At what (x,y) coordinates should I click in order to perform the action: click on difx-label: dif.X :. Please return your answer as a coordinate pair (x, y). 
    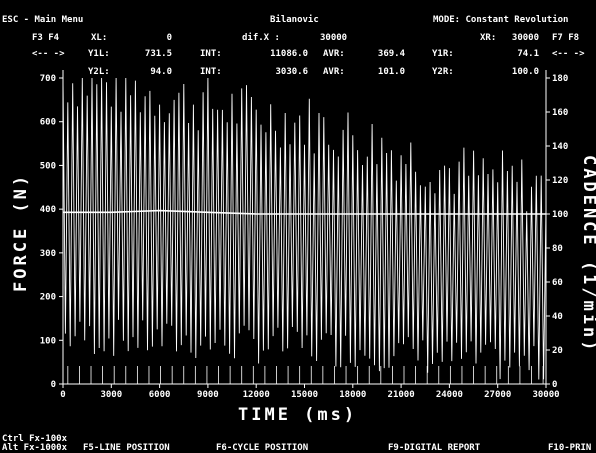
    Looking at the image, I should click on (261, 38).